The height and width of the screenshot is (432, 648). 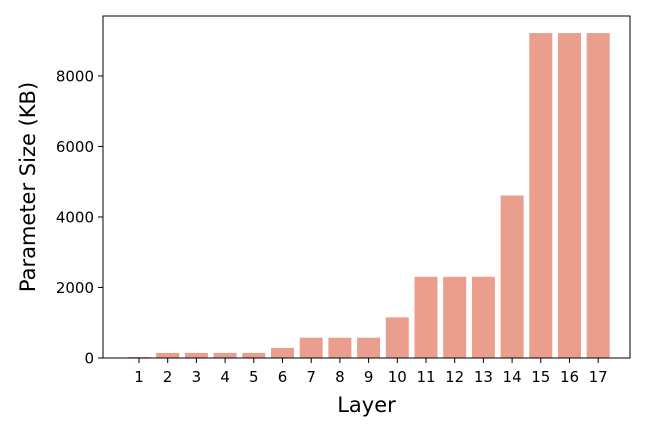 What do you see at coordinates (254, 377) in the screenshot?
I see `x-tick-label: 5` at bounding box center [254, 377].